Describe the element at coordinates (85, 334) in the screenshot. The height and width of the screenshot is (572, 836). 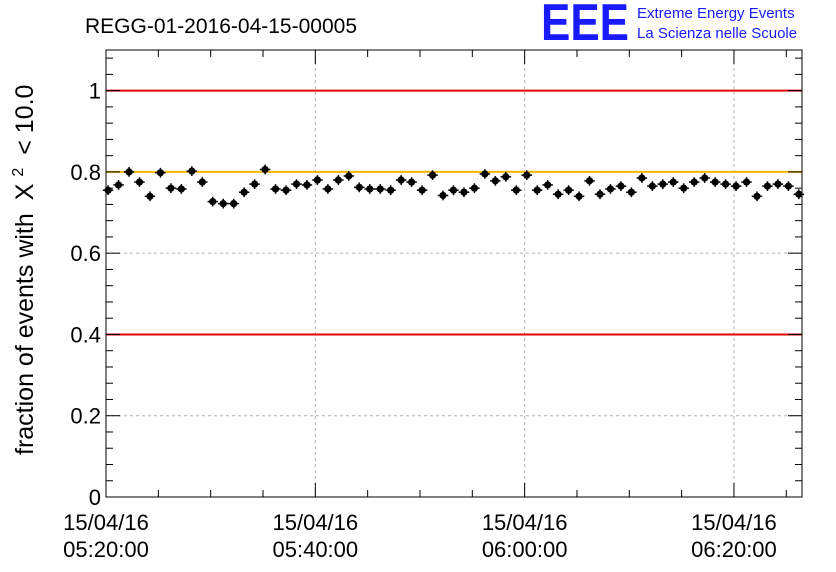
I see `y-tick-label: 0.4` at that location.